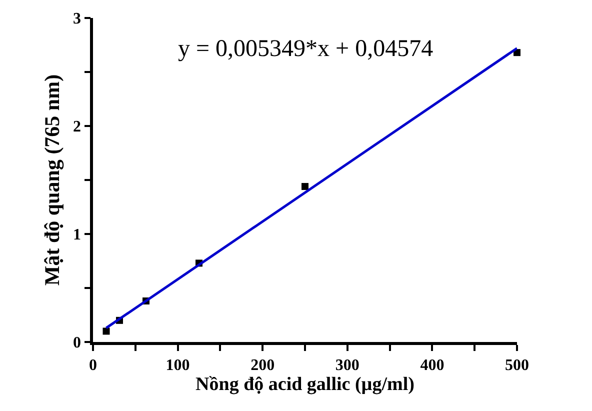 The width and height of the screenshot is (592, 411). Describe the element at coordinates (347, 365) in the screenshot. I see `x-tick-label: 300` at that location.